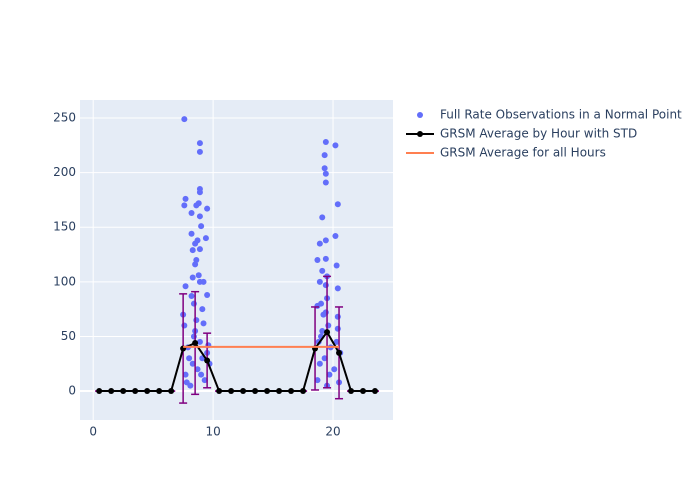  What do you see at coordinates (212, 432) in the screenshot?
I see `x-tick-label: 10` at bounding box center [212, 432].